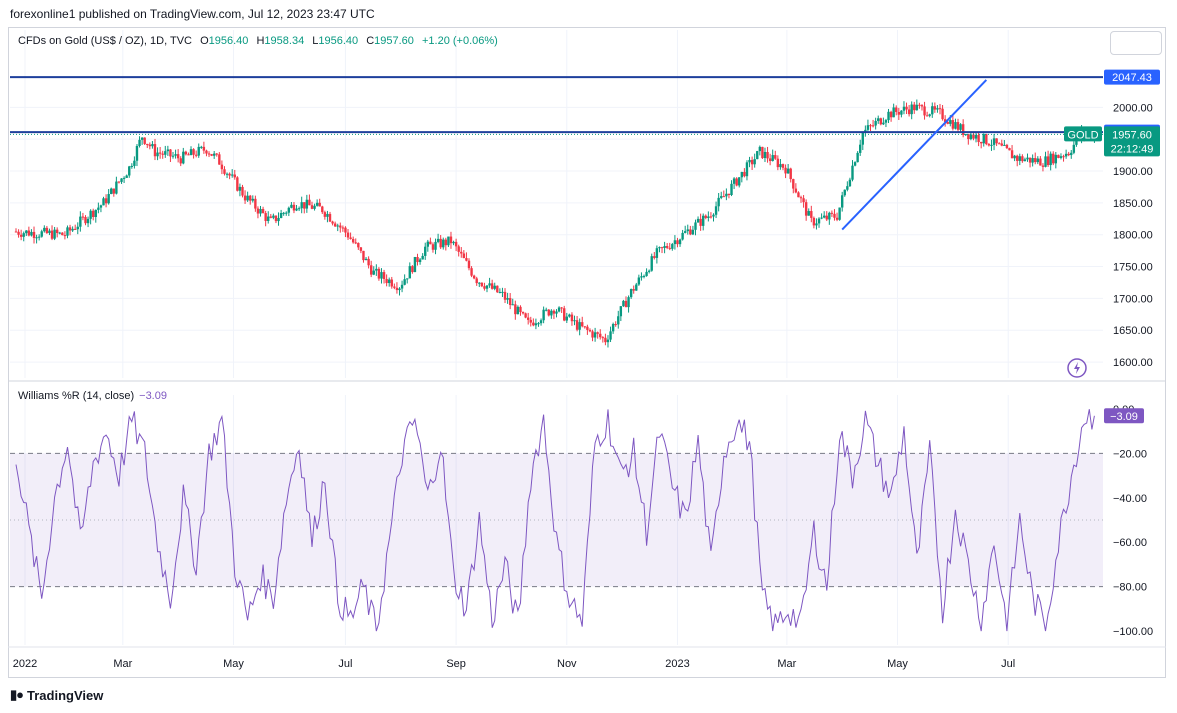 The height and width of the screenshot is (713, 1177). I want to click on gold-symbol-label: GOLD, so click(1083, 134).